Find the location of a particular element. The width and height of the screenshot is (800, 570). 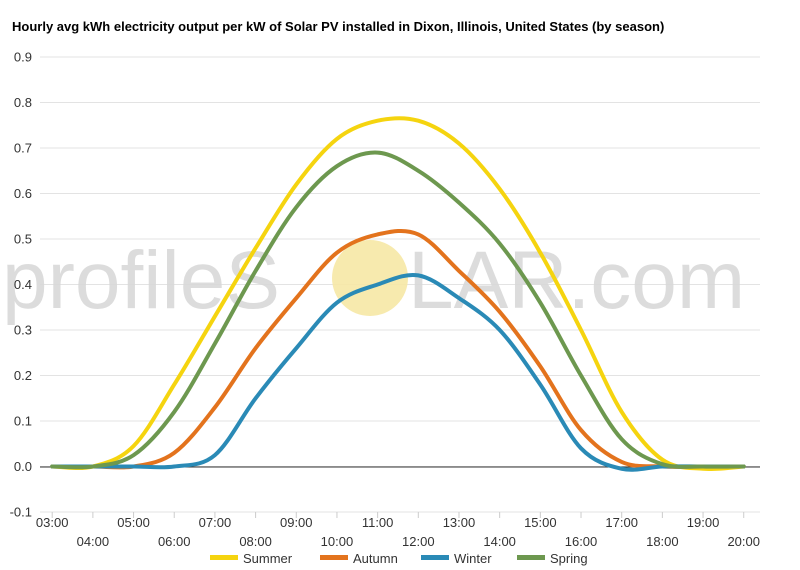

legend-item-winter: Winter is located at coordinates (456, 558).